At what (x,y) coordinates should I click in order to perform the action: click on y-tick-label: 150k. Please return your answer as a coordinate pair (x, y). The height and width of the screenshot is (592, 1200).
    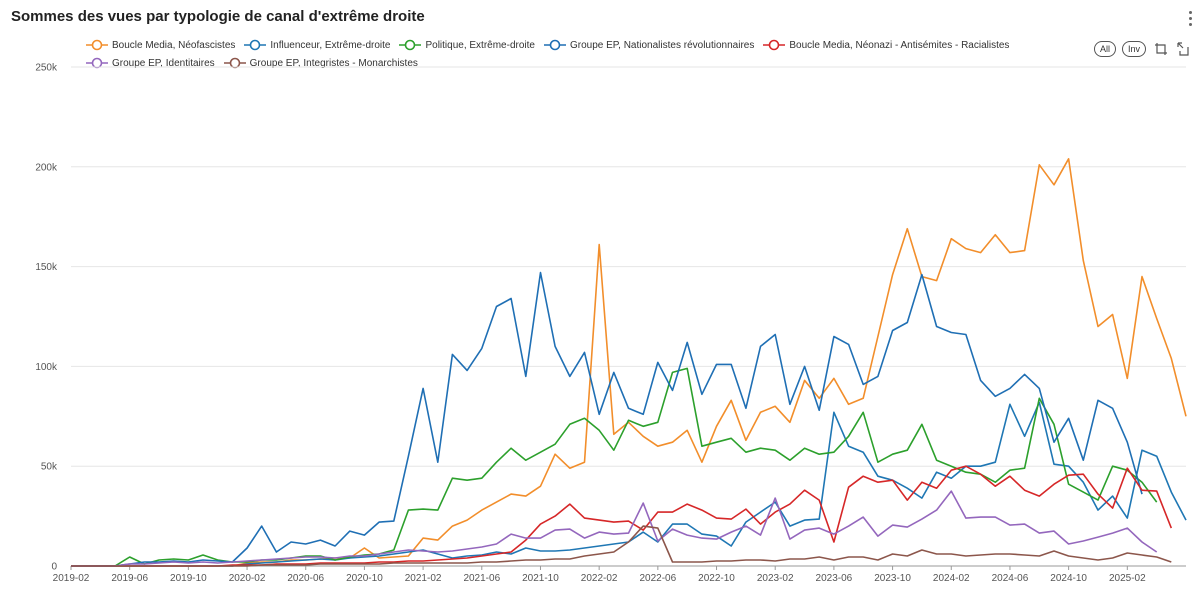
    Looking at the image, I should click on (46, 267).